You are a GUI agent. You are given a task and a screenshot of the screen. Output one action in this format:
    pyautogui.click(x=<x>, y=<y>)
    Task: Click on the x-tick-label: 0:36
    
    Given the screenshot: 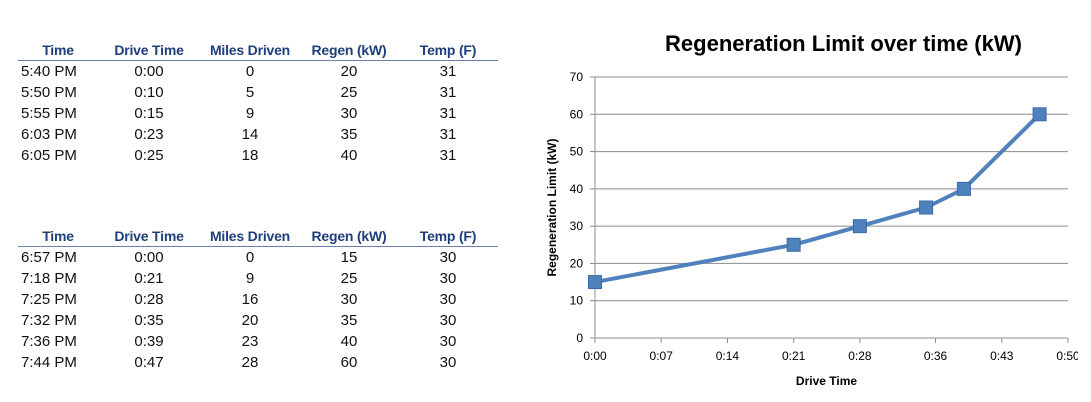 What is the action you would take?
    pyautogui.click(x=936, y=356)
    